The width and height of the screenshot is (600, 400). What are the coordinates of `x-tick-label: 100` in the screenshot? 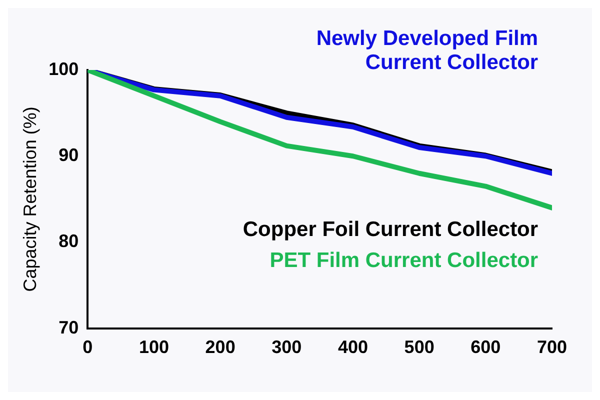 It's located at (153, 347).